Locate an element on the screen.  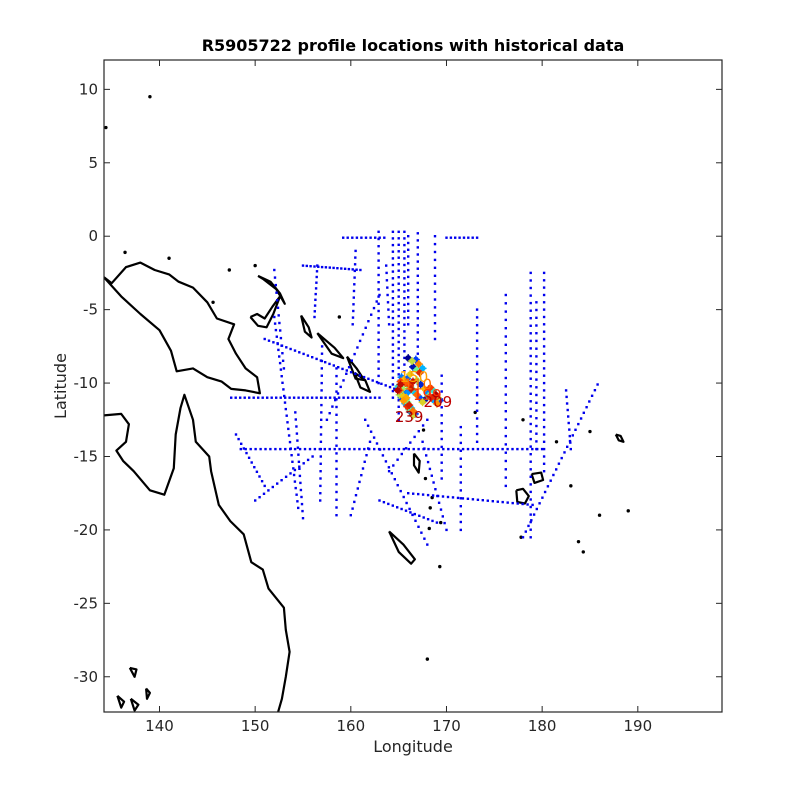
profile-point is located at coordinates (419, 372).